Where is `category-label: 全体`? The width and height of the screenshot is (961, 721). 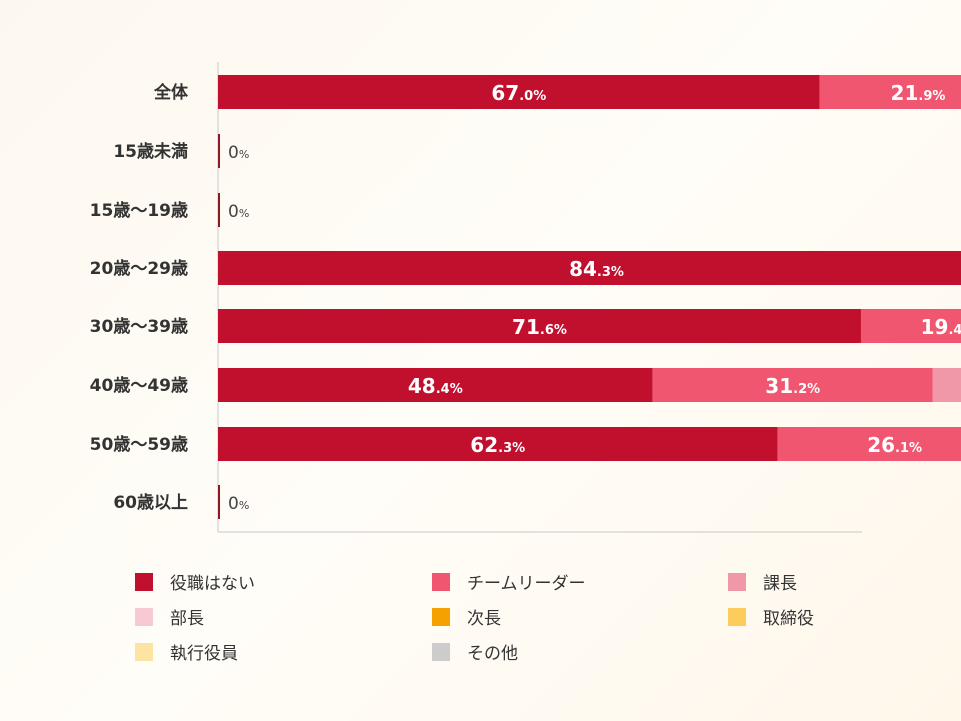 category-label: 全体 is located at coordinates (171, 92).